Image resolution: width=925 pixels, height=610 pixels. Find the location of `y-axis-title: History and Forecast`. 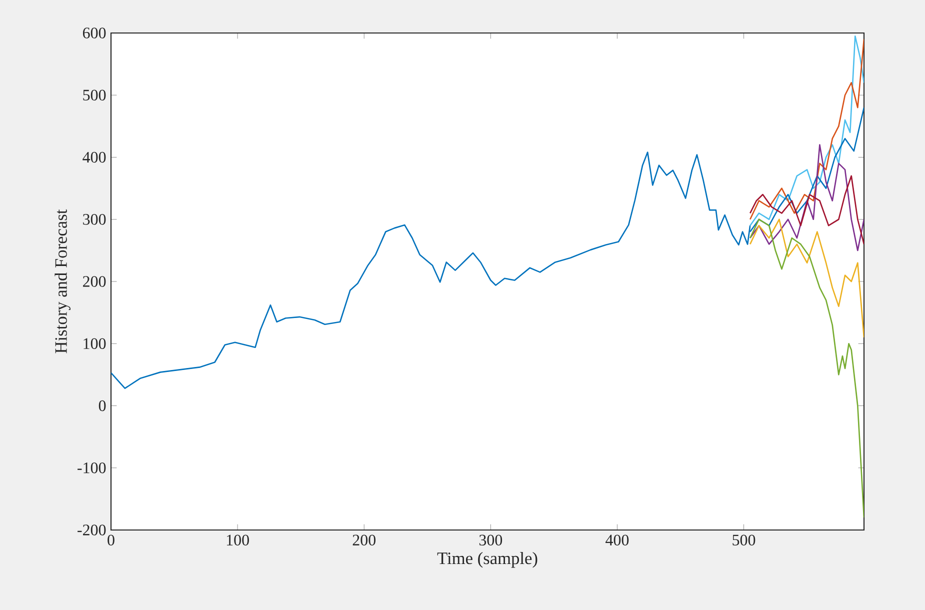

y-axis-title: History and Forecast is located at coordinates (62, 281).